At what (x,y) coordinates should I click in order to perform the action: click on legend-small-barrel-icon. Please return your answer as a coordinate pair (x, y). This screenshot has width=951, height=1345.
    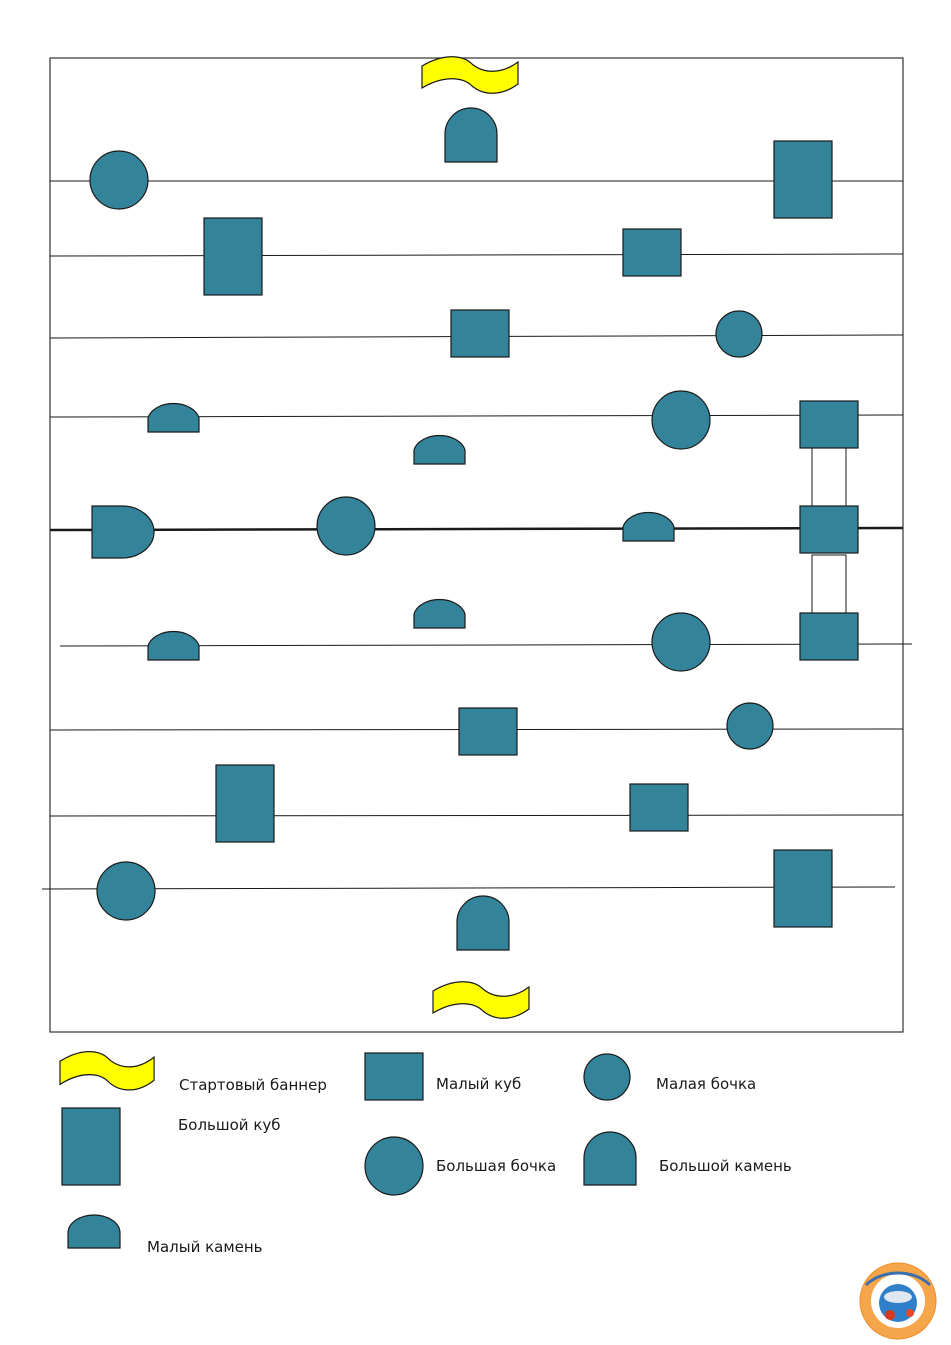
    Looking at the image, I should click on (607, 1077).